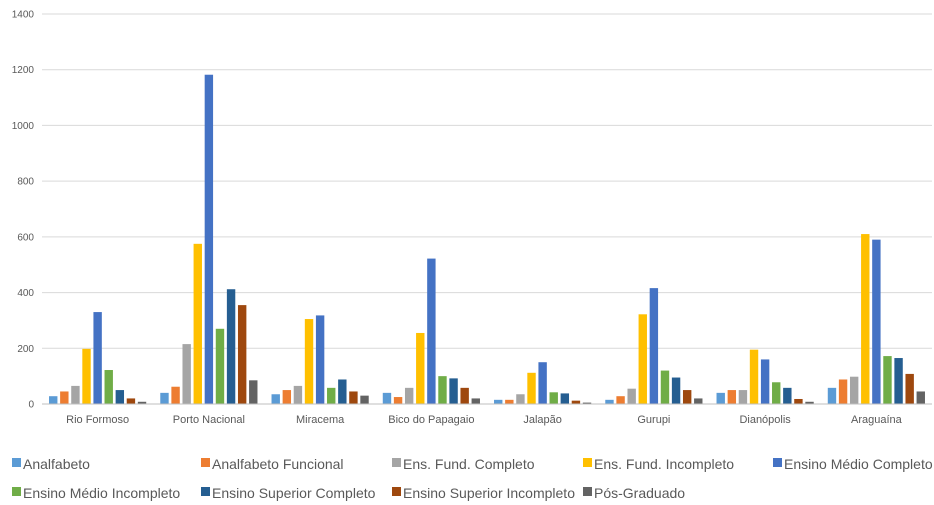 The image size is (934, 505). Describe the element at coordinates (664, 464) in the screenshot. I see `legend-label: Ens. Fund. Incompleto` at that location.